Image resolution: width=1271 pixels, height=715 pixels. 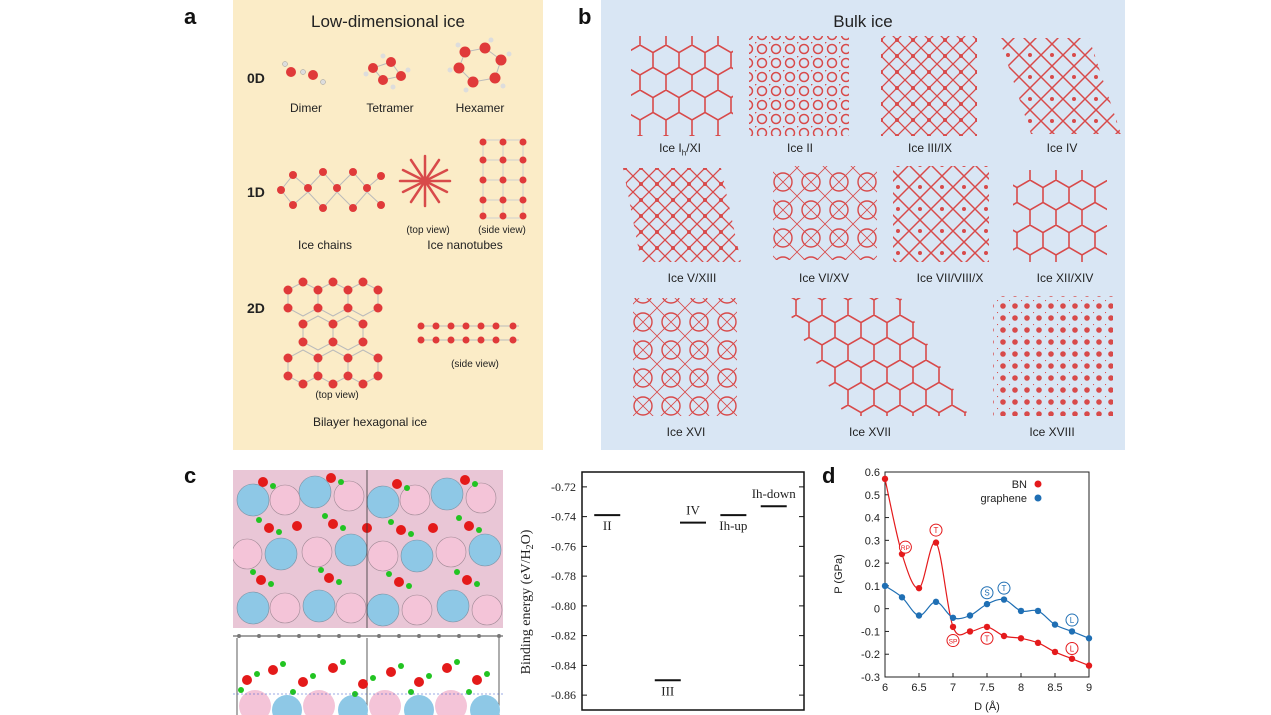 I want to click on ytick-label: -0.78, so click(x=563, y=576).